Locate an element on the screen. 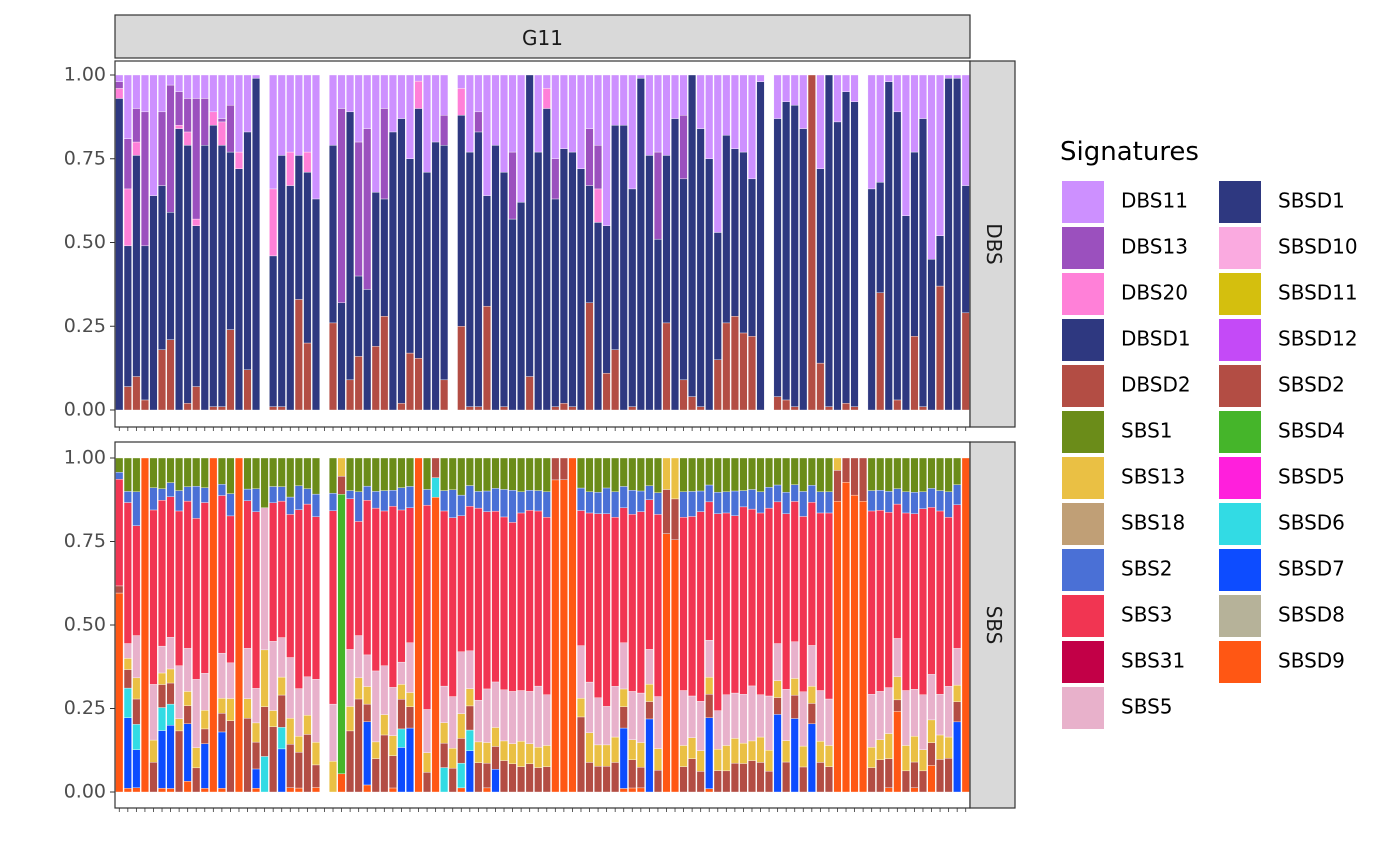  facet-strip-dbs is located at coordinates (992, 244).